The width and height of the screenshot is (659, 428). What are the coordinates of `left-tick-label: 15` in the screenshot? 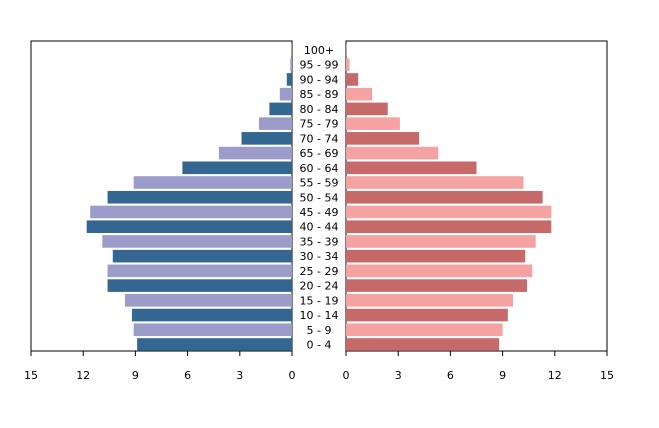 It's located at (31, 375).